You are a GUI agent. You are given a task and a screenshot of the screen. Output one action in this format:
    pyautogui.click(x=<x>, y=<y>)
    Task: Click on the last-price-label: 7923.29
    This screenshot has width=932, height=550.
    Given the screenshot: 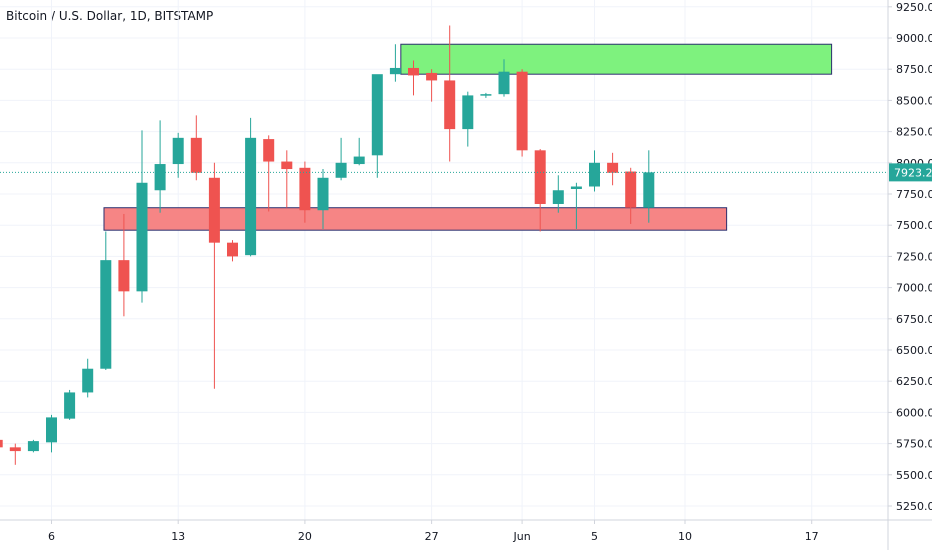 What is the action you would take?
    pyautogui.click(x=913, y=172)
    